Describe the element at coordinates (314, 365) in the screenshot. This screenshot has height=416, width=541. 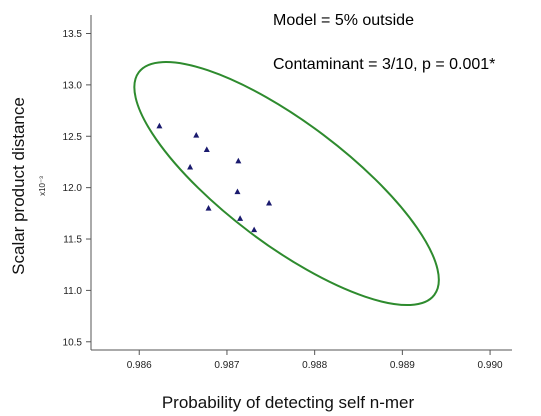
I see `x-tick-label: 0.988` at that location.